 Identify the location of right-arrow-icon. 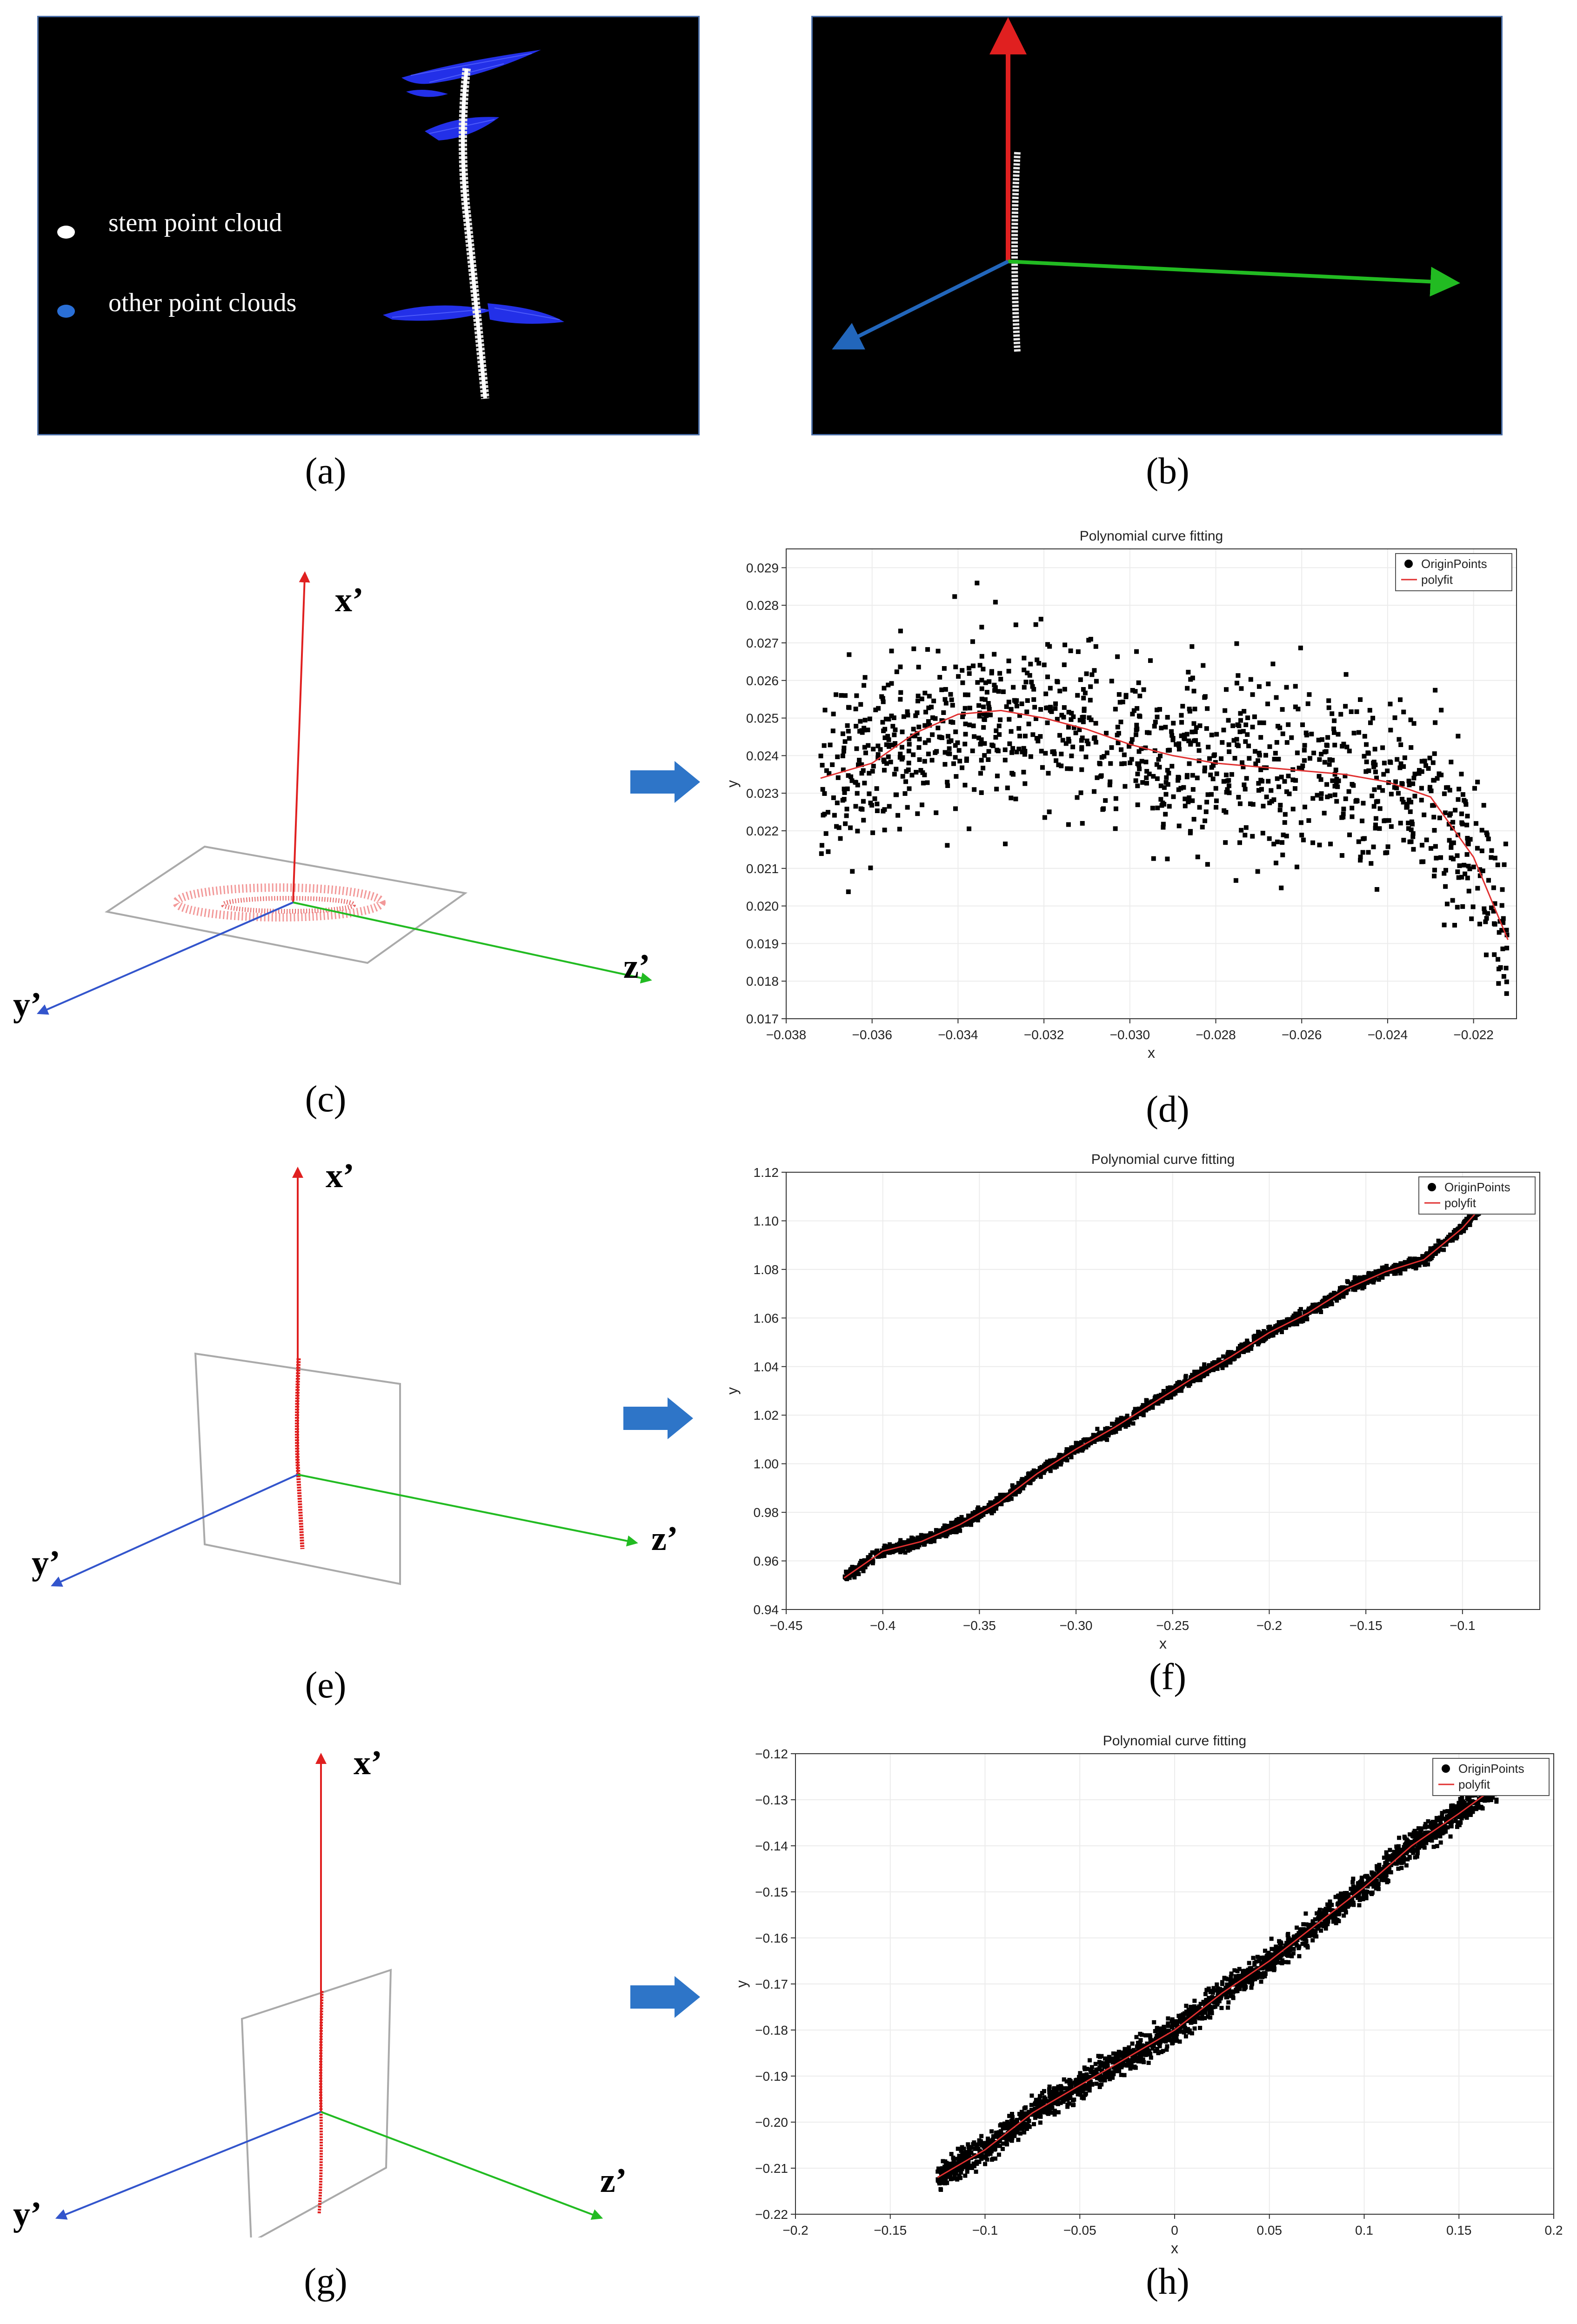
(658, 1418).